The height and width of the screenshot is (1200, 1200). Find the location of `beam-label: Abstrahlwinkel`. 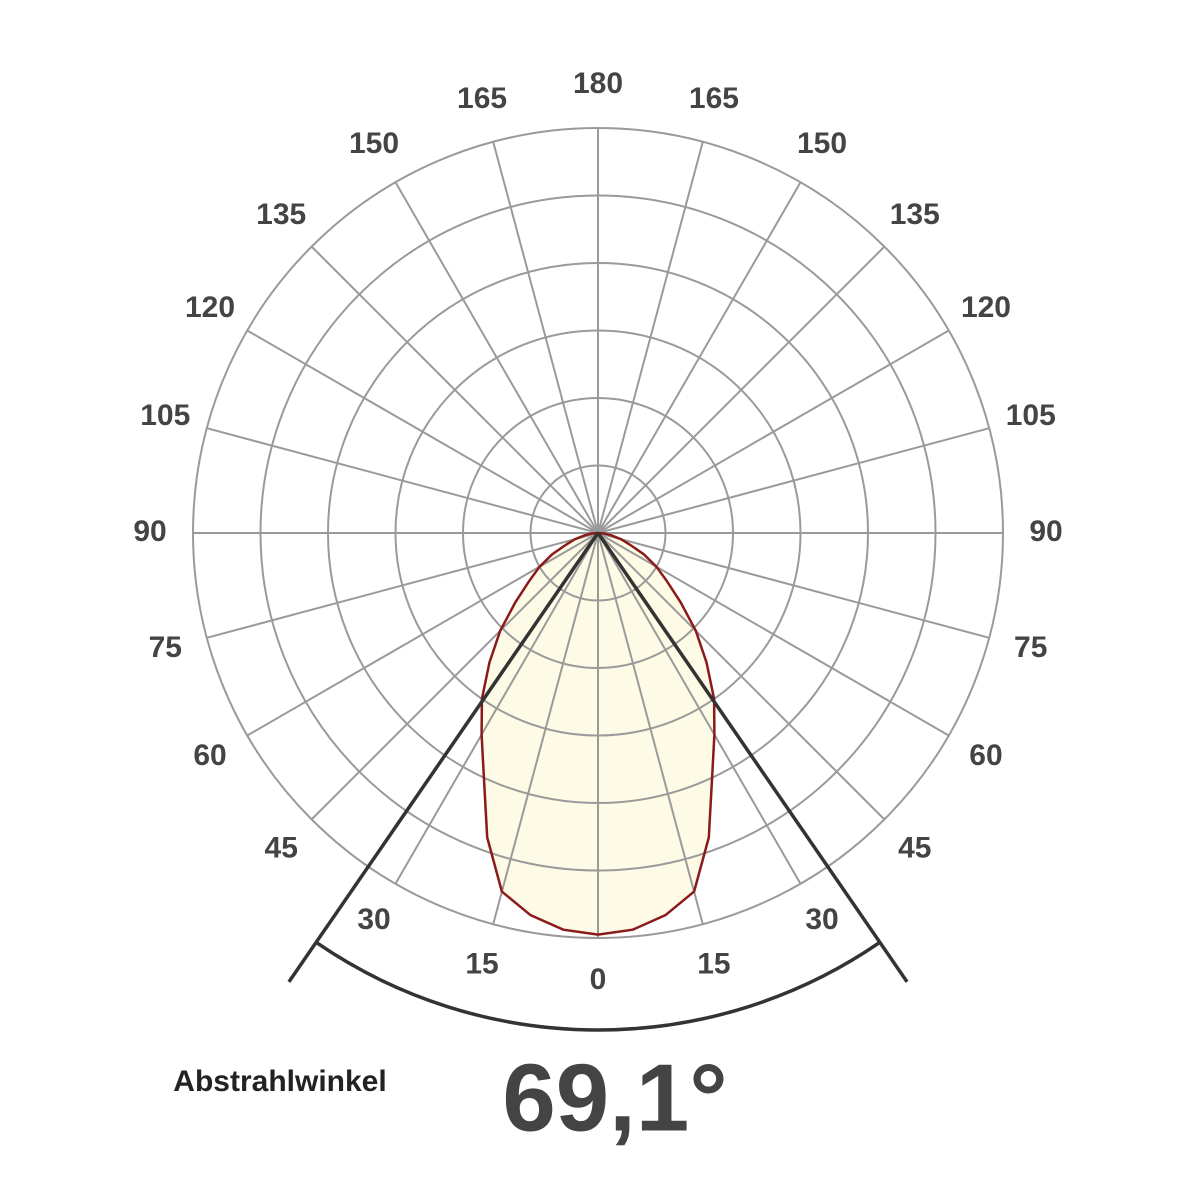

beam-label: Abstrahlwinkel is located at coordinates (279, 1081).